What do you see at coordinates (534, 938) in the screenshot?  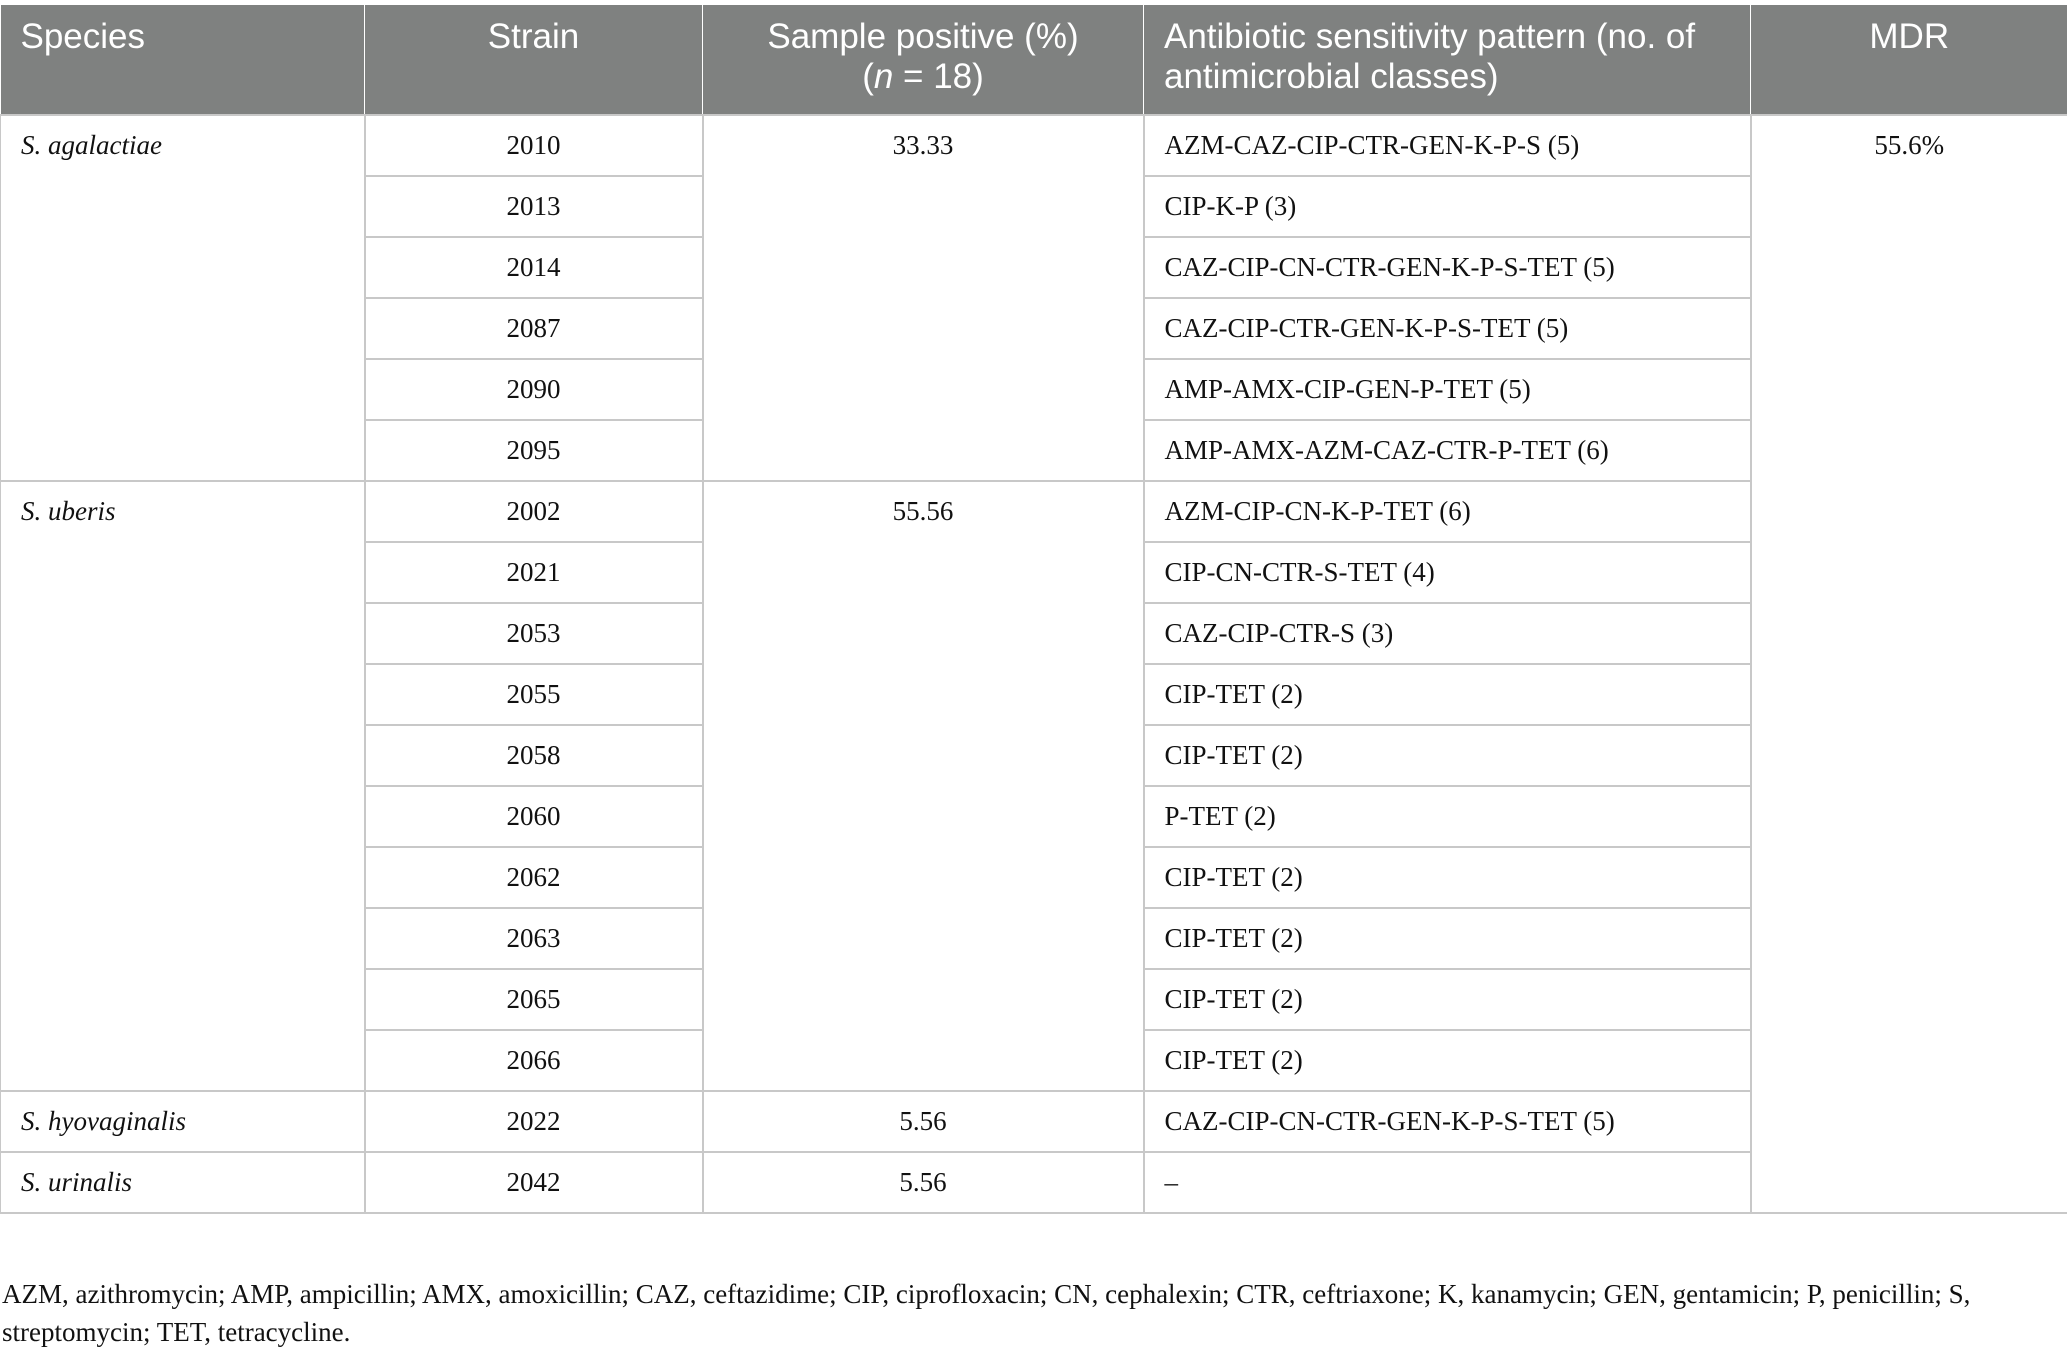 I see `strain-cell: 2063` at bounding box center [534, 938].